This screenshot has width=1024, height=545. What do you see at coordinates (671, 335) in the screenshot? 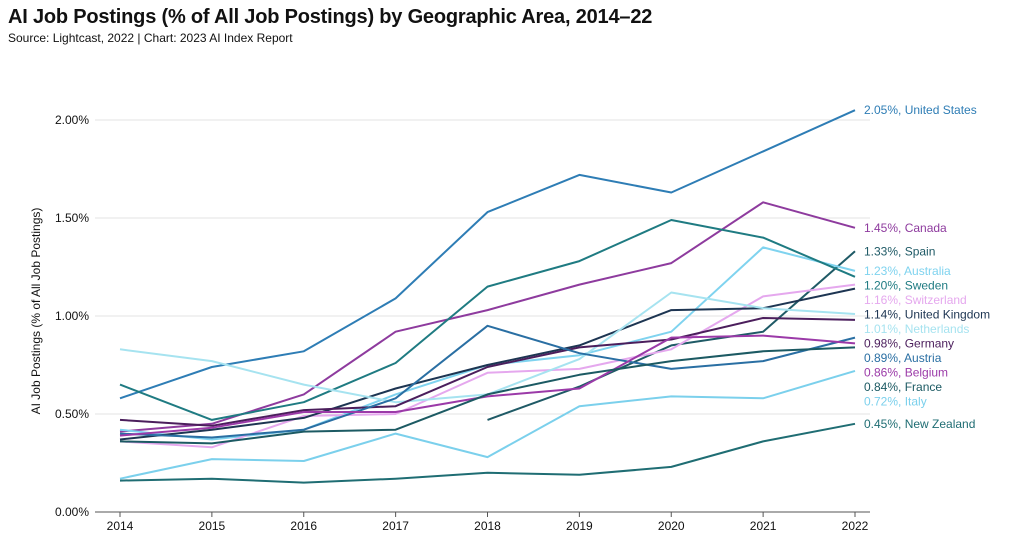
I see `series-line-spain` at bounding box center [671, 335].